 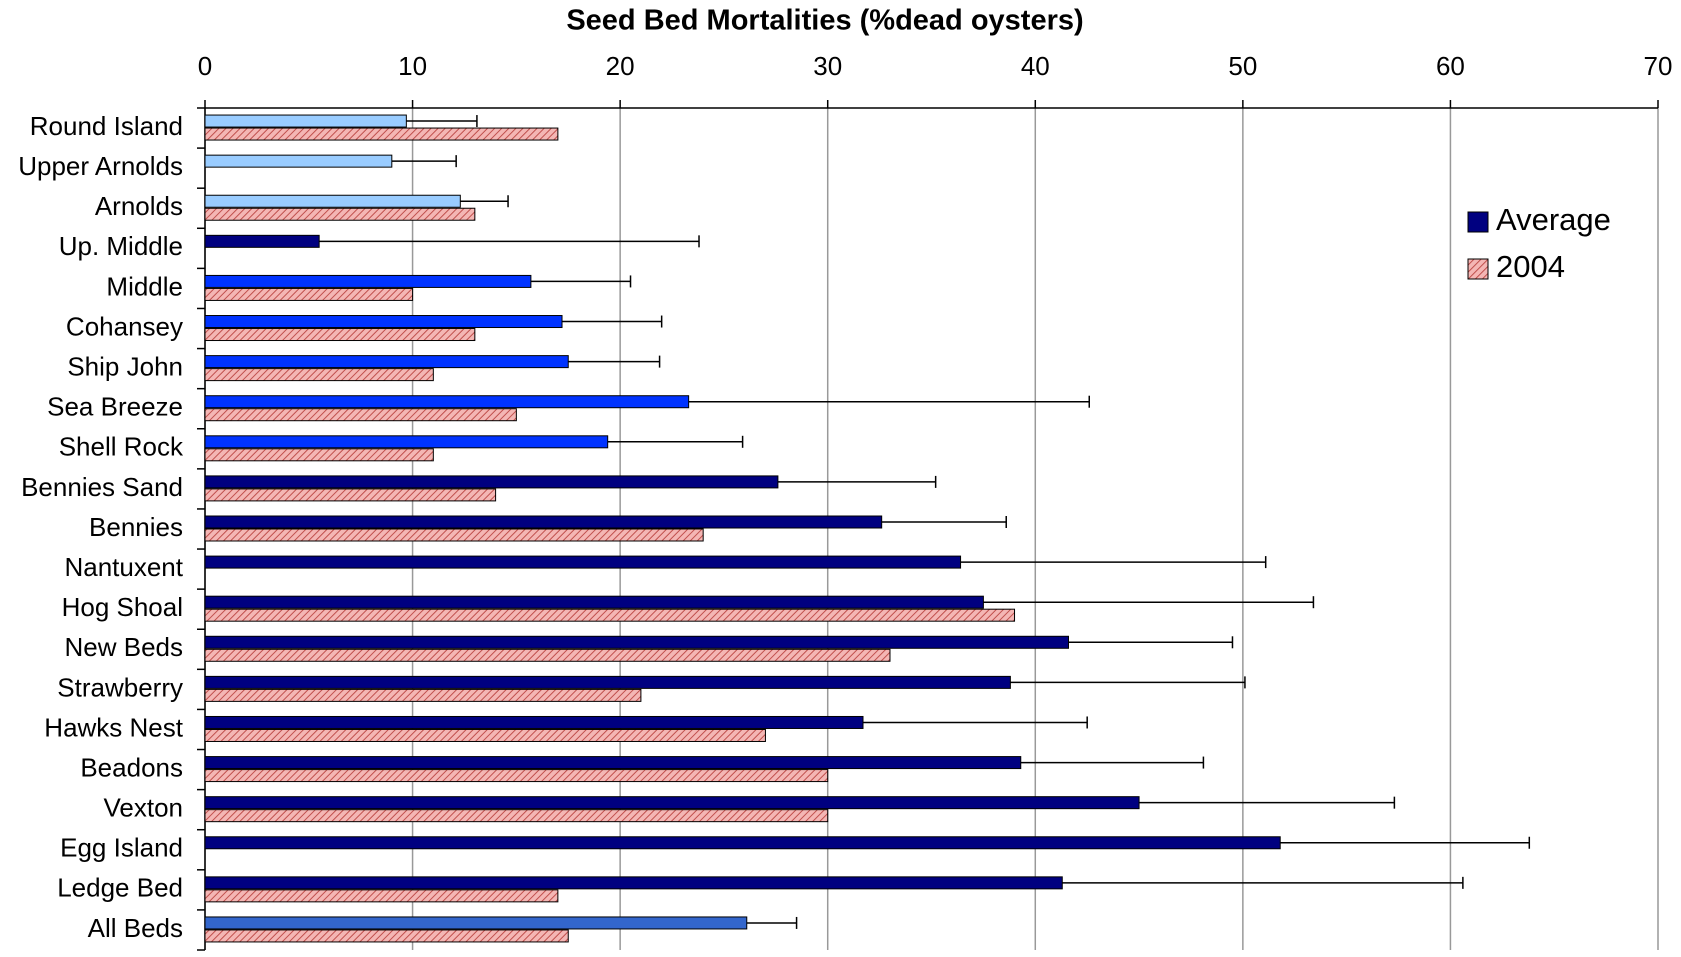 I want to click on y-tick-label: Beadons, so click(x=131, y=767).